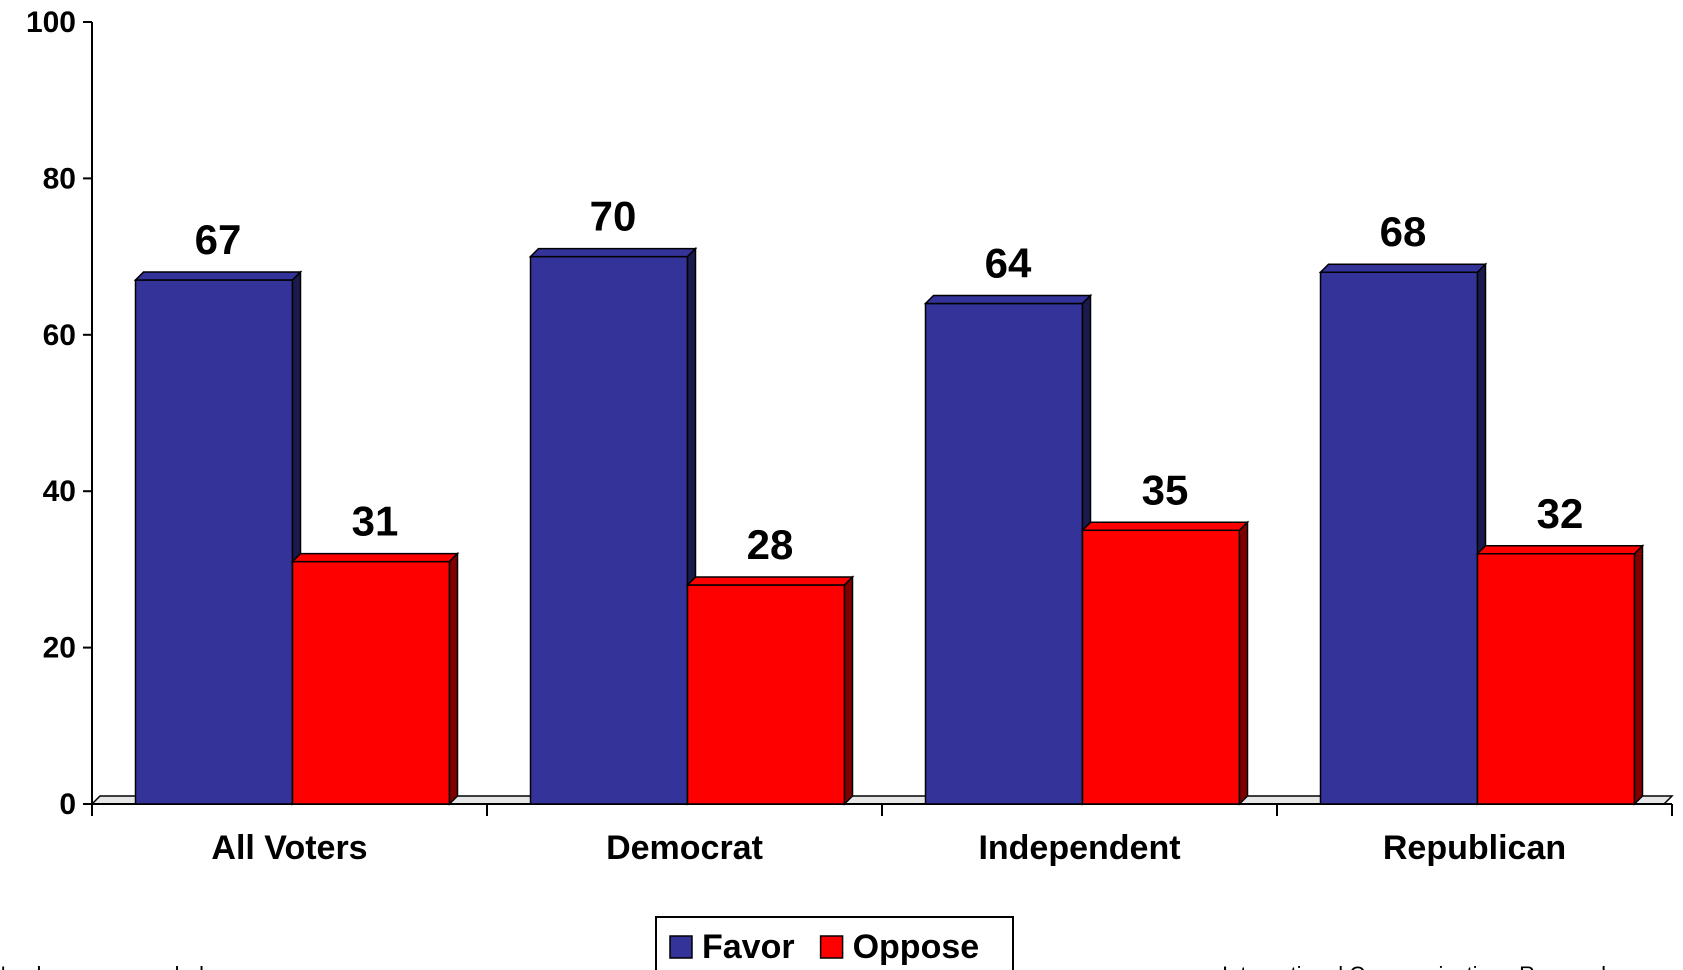  Describe the element at coordinates (916, 947) in the screenshot. I see `legend-label: Oppose` at that location.